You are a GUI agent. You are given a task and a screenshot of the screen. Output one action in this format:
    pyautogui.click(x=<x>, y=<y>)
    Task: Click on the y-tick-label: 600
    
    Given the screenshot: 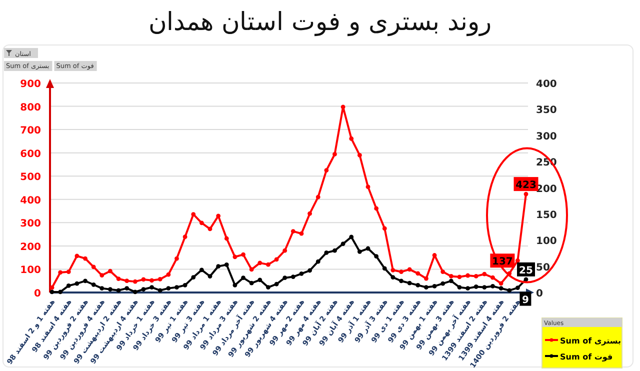 What is the action you would take?
    pyautogui.click(x=31, y=154)
    